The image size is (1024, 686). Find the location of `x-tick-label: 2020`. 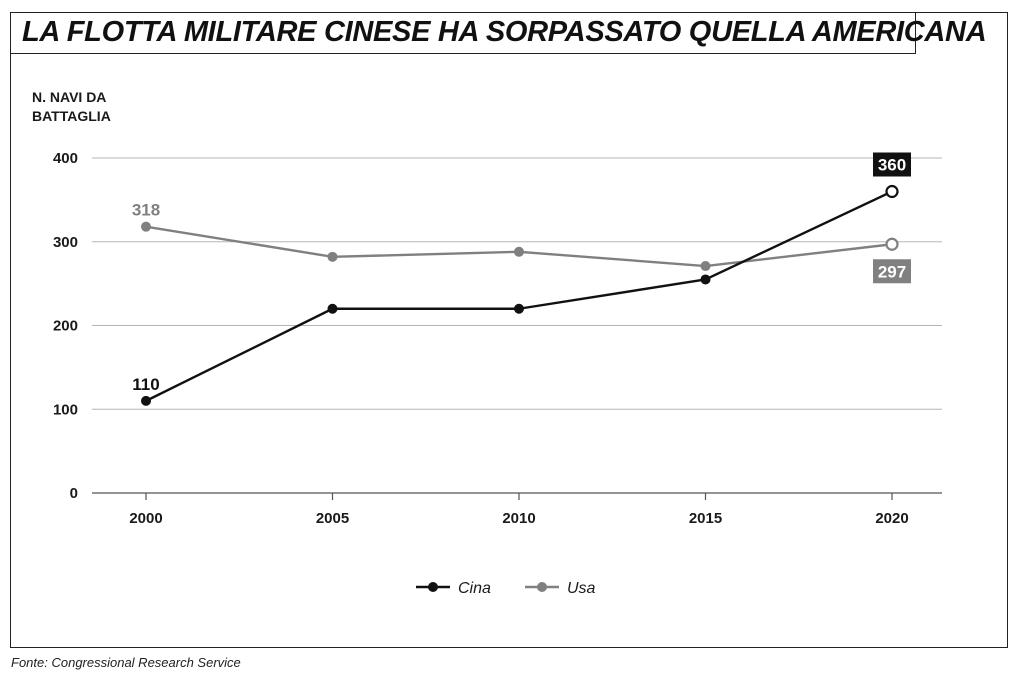

x-tick-label: 2020 is located at coordinates (891, 518).